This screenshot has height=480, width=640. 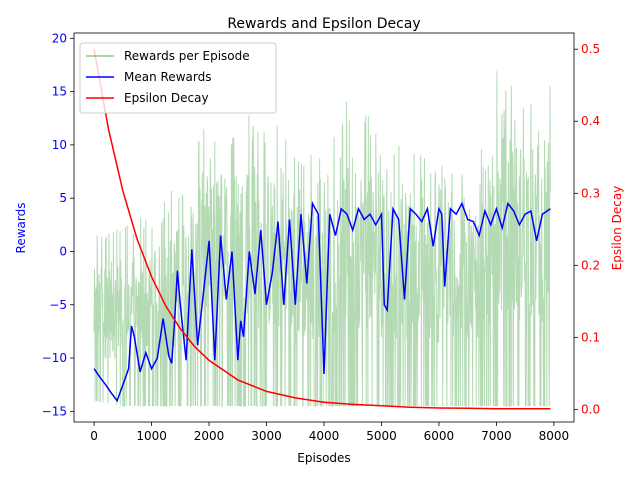 I want to click on legend-box, so click(x=178, y=78).